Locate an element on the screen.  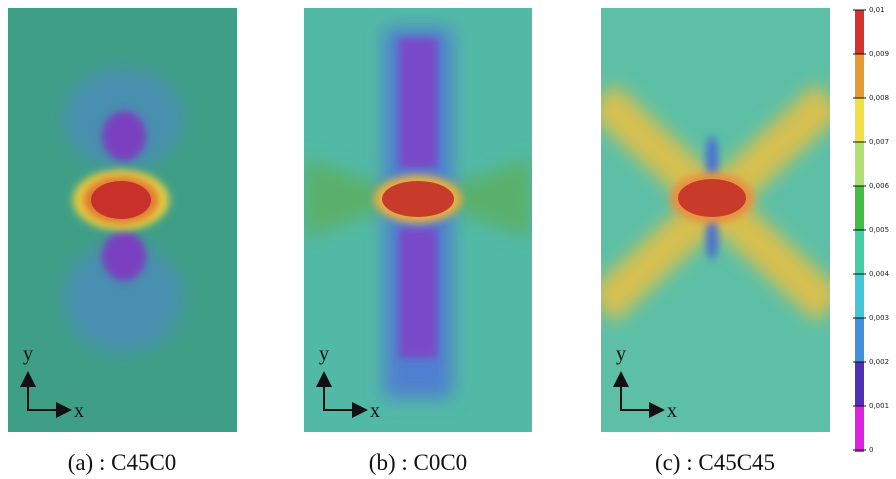
colorbar-label: 0,005 is located at coordinates (879, 230).